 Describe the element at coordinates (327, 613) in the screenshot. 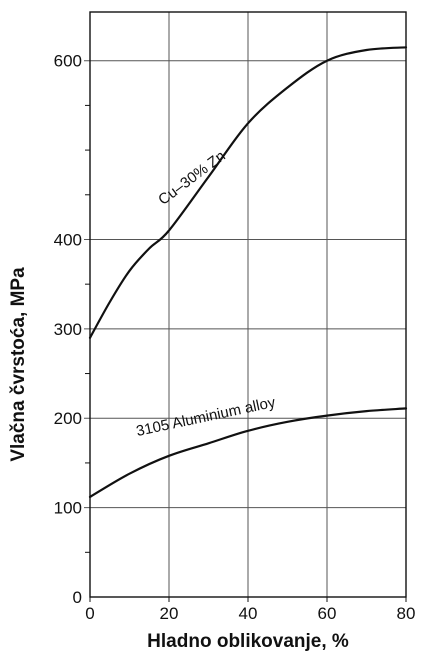

I see `x-tick-label-60: 60` at that location.